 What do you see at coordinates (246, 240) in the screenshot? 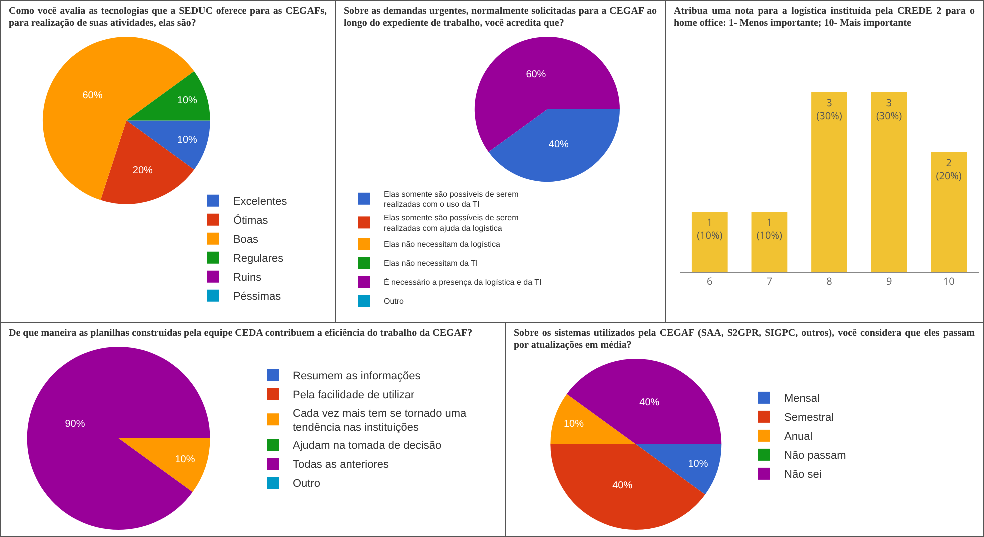
I see `legend-label: Boas` at bounding box center [246, 240].